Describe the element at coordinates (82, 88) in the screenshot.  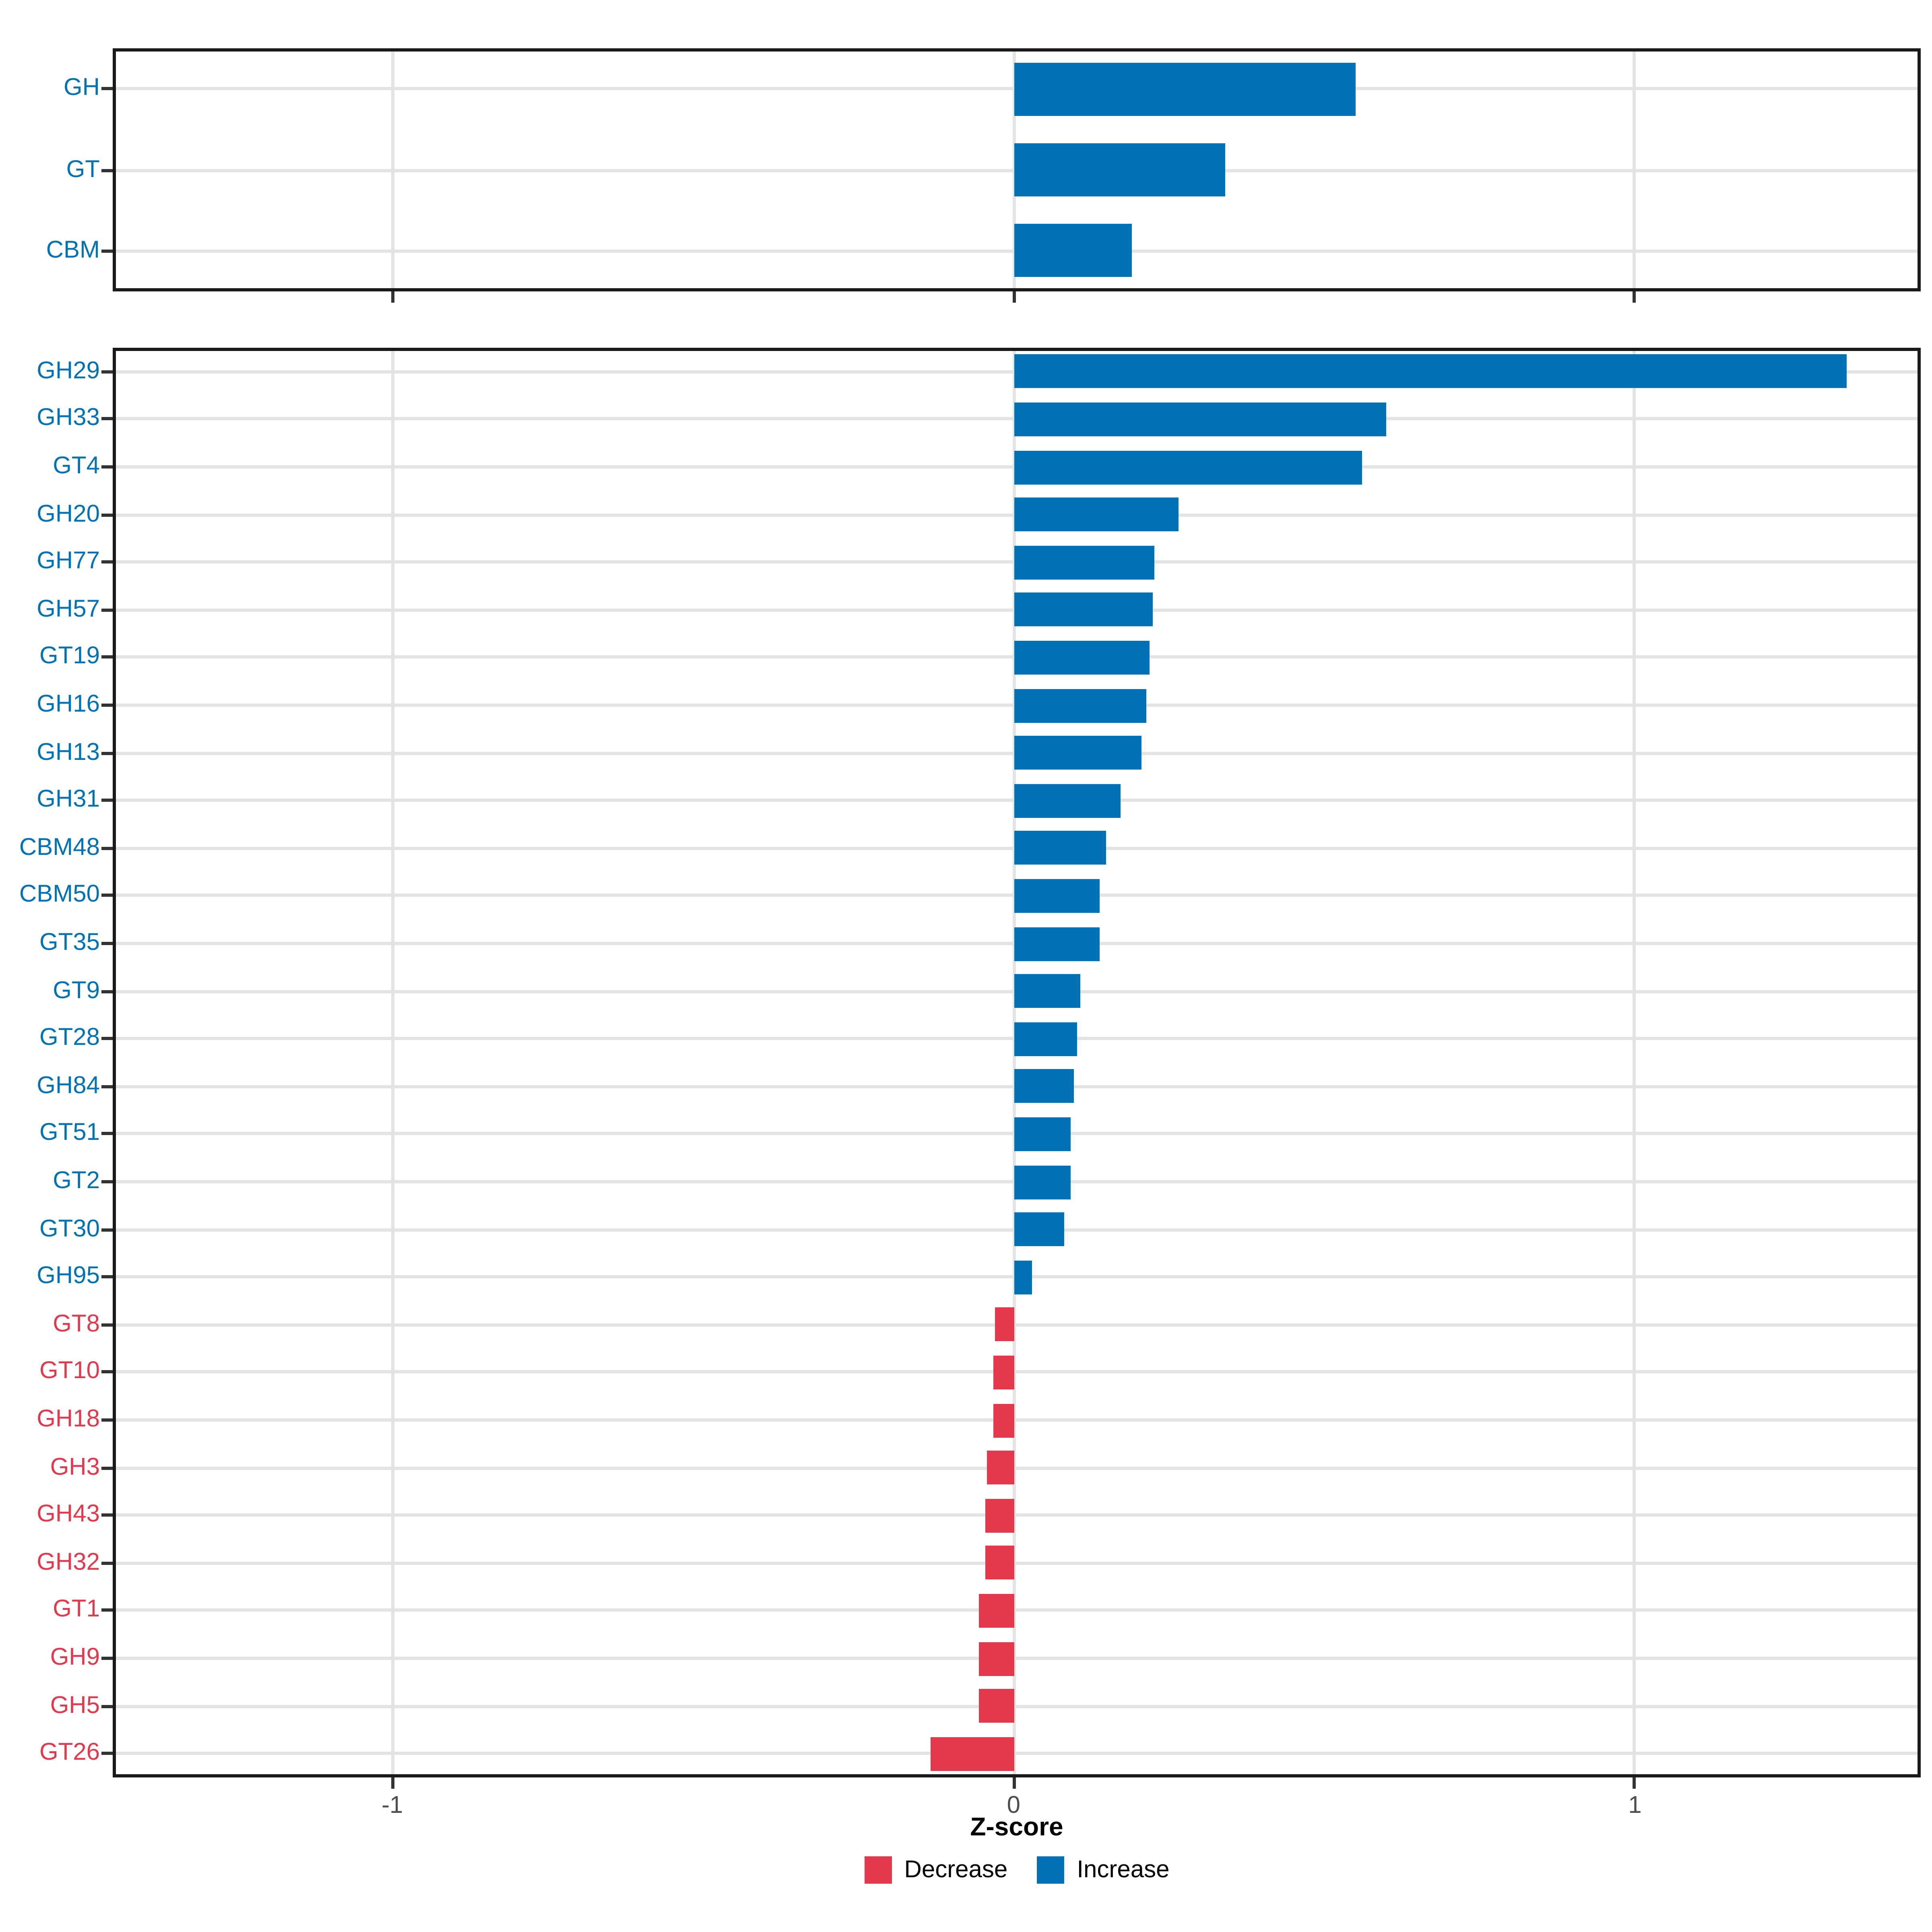
I see `category-label-GH: GH` at that location.